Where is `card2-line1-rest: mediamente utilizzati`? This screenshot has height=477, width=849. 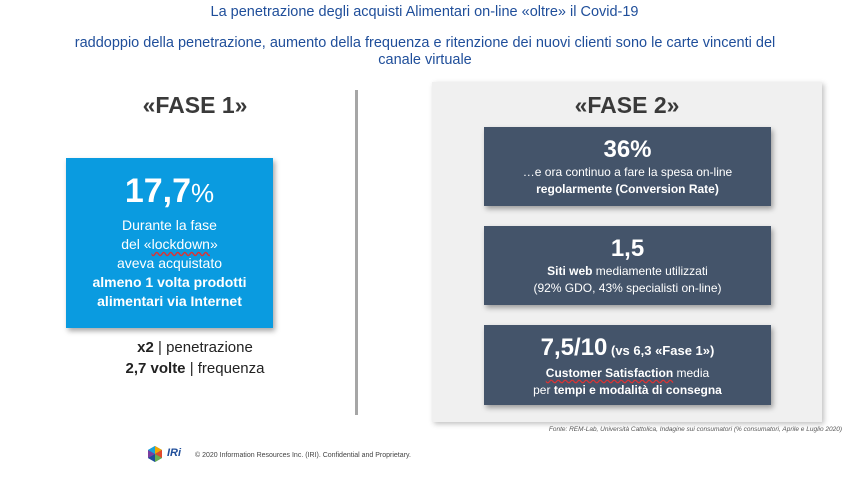
card2-line1-rest: mediamente utilizzati is located at coordinates (650, 271).